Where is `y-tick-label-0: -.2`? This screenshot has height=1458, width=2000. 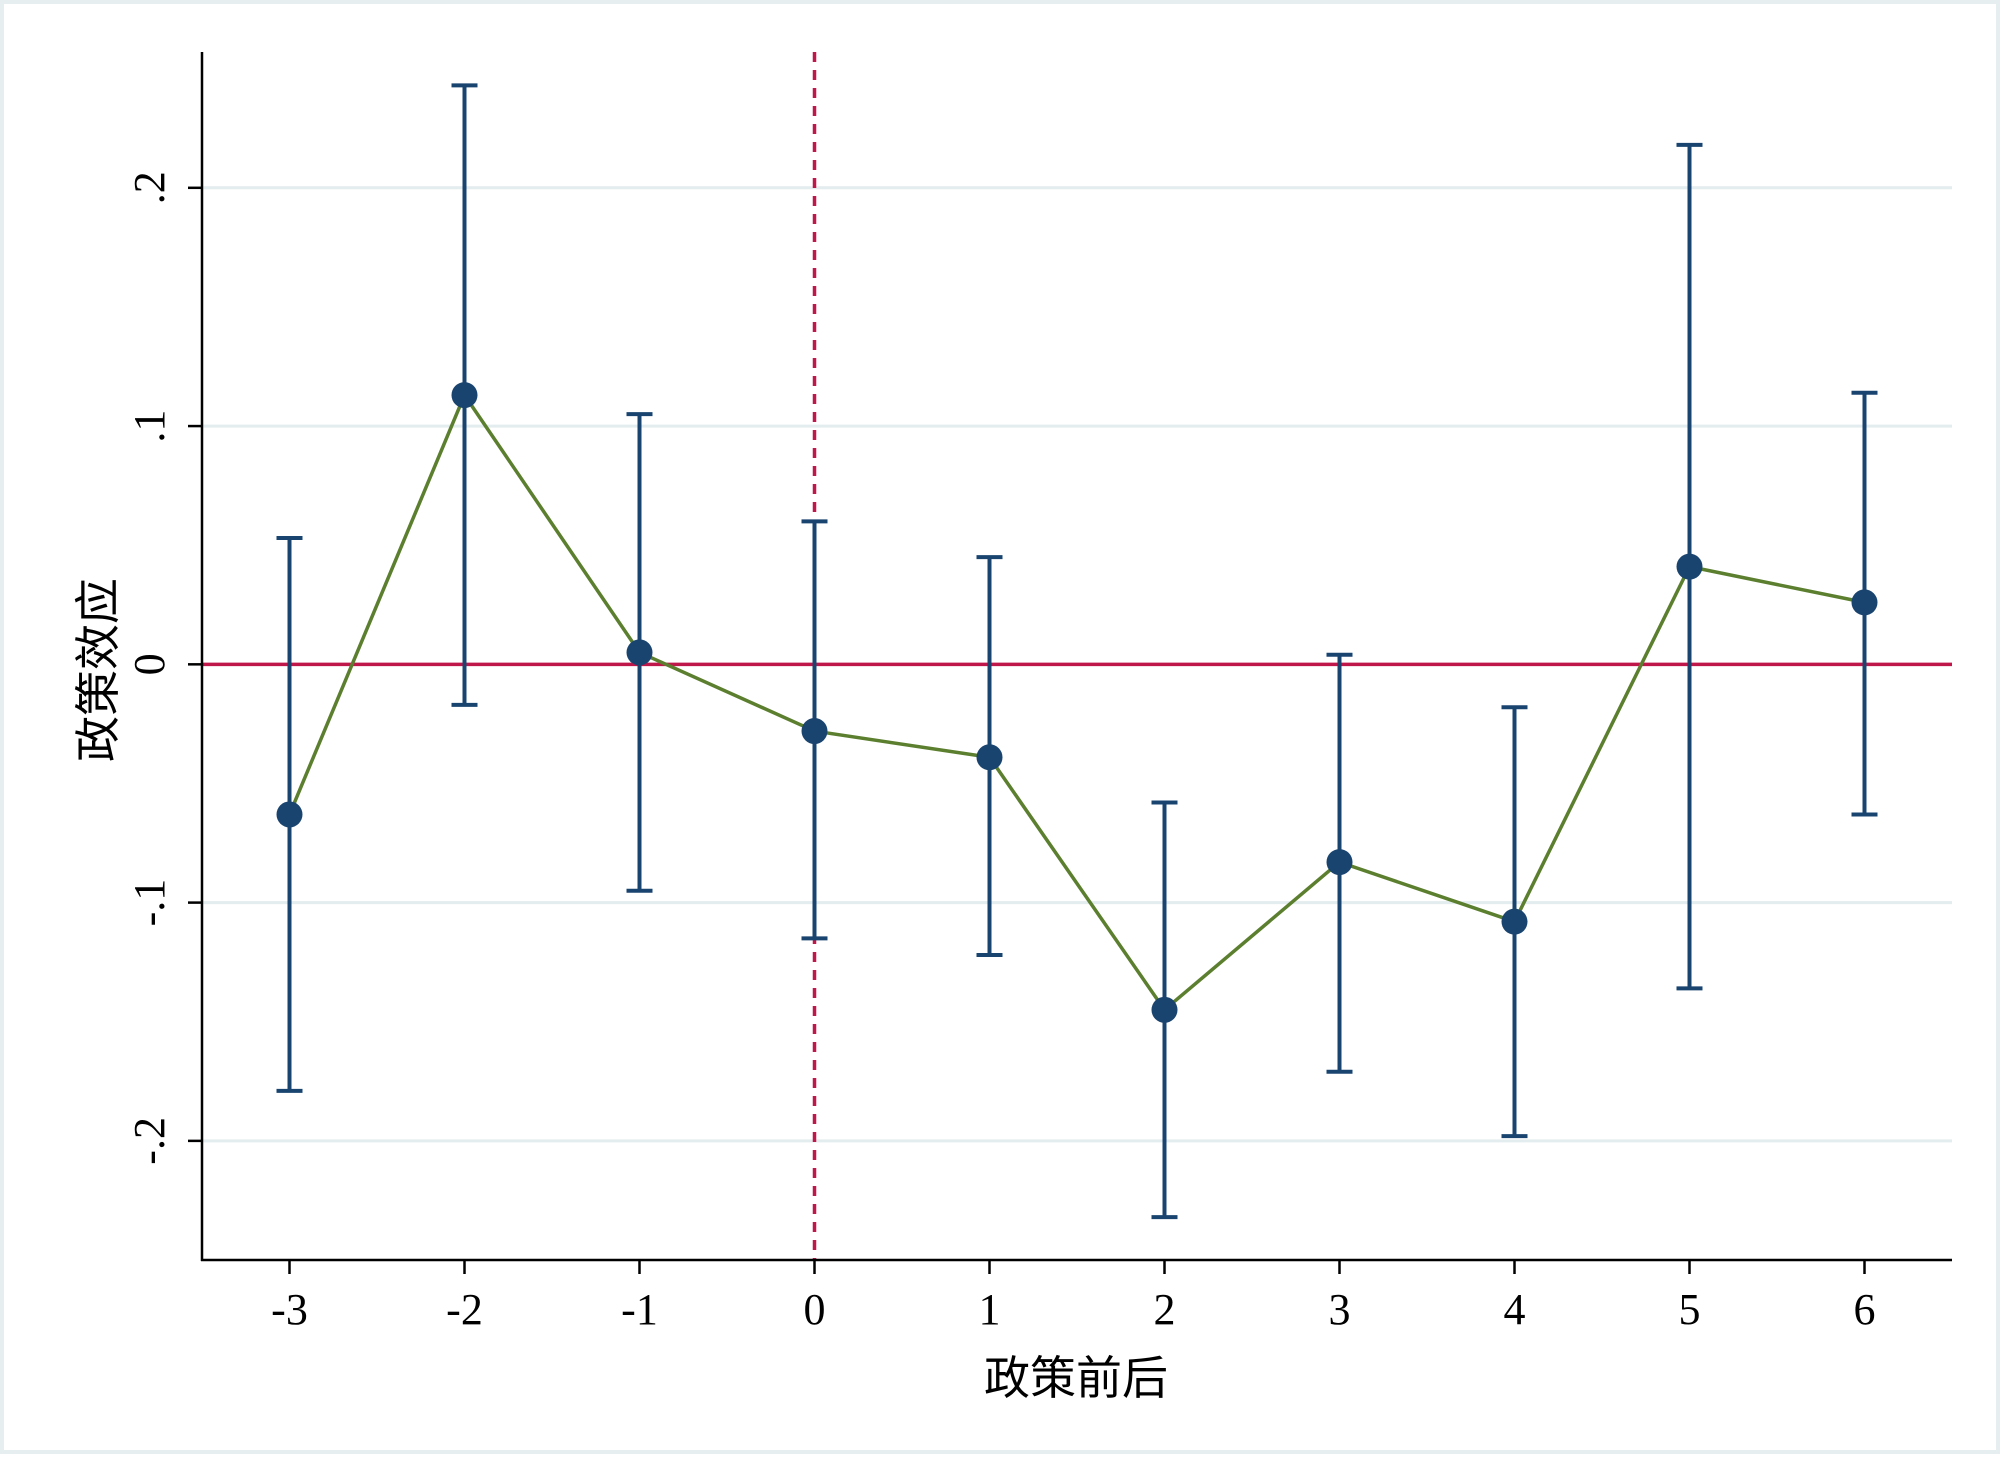 y-tick-label-0: -.2 is located at coordinates (149, 1141).